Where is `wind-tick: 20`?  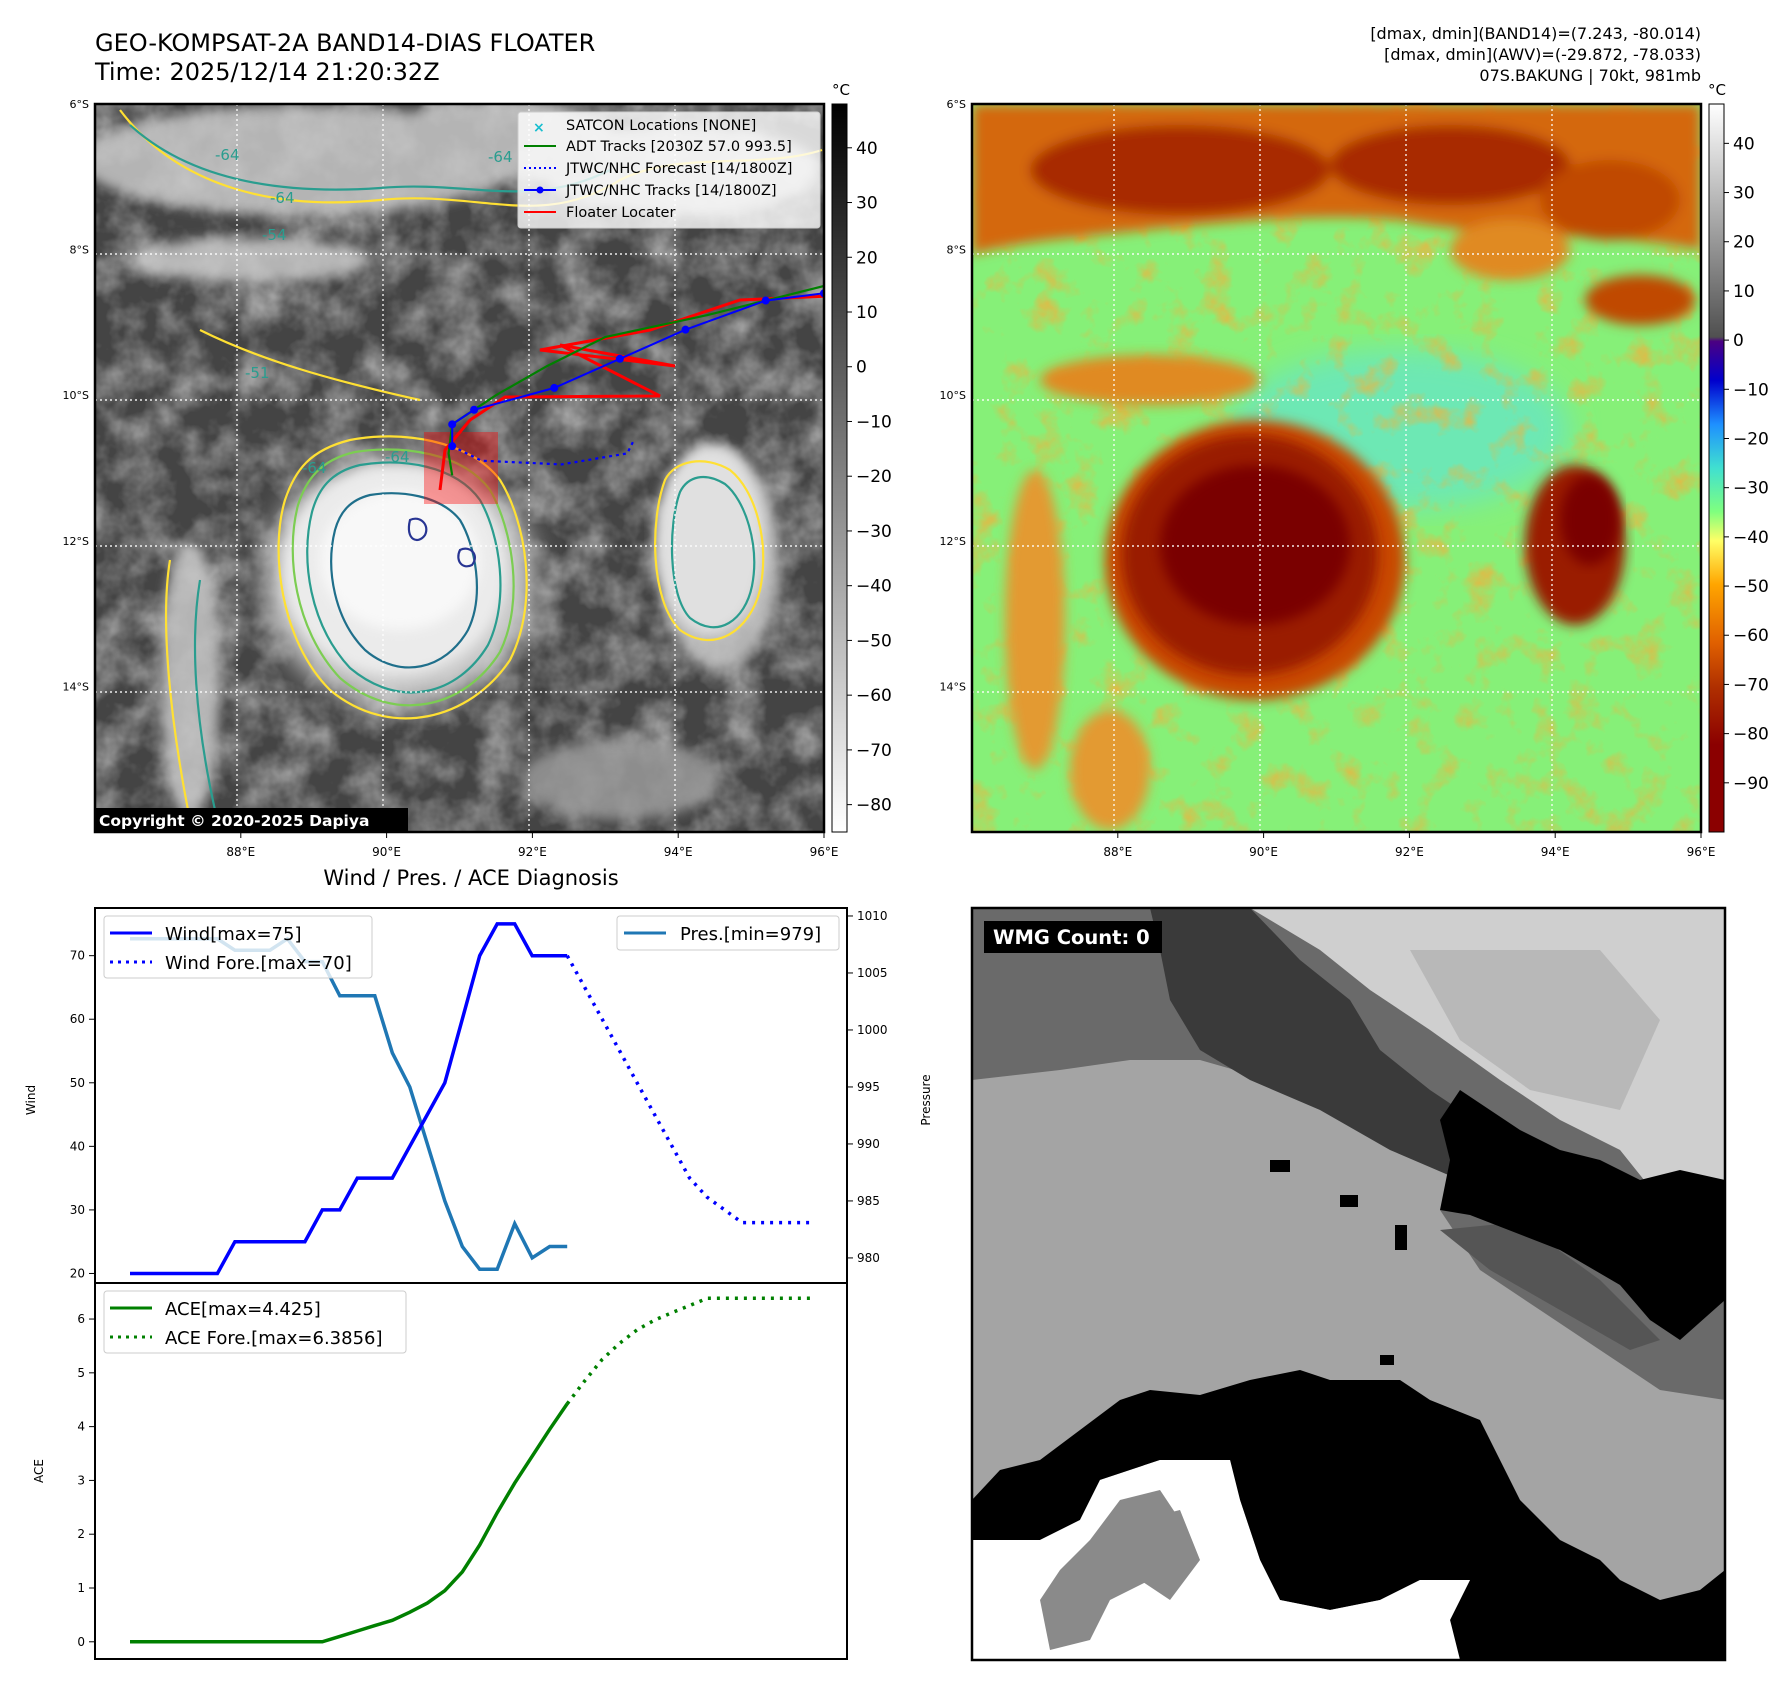
wind-tick: 20 is located at coordinates (77, 1273).